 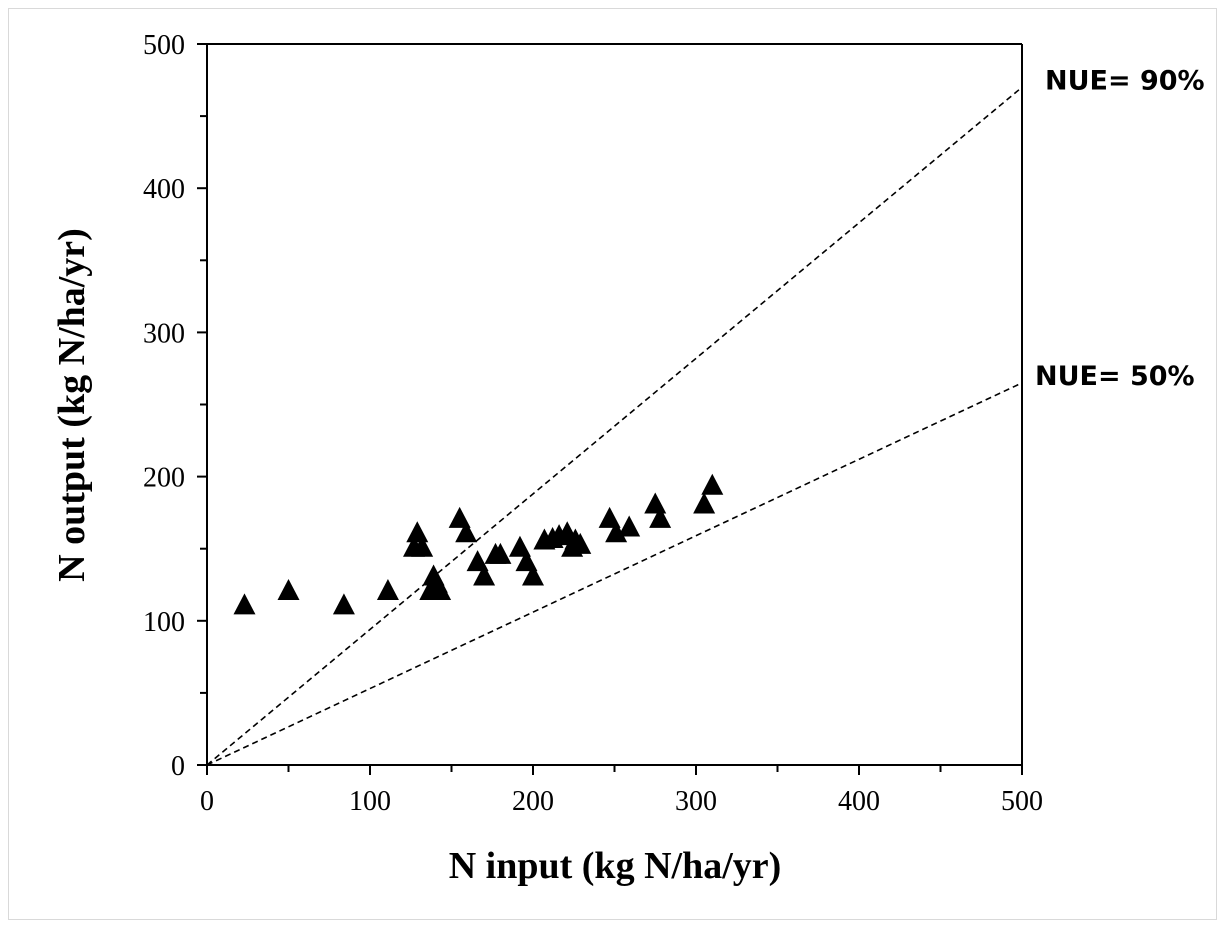 I want to click on data-points, so click(x=478, y=544).